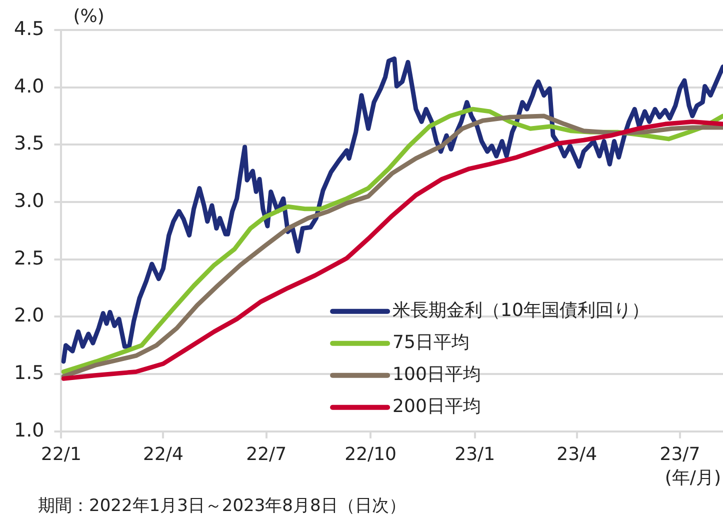 This screenshot has width=723, height=521. I want to click on x-axis-title: (年/月), so click(692, 478).